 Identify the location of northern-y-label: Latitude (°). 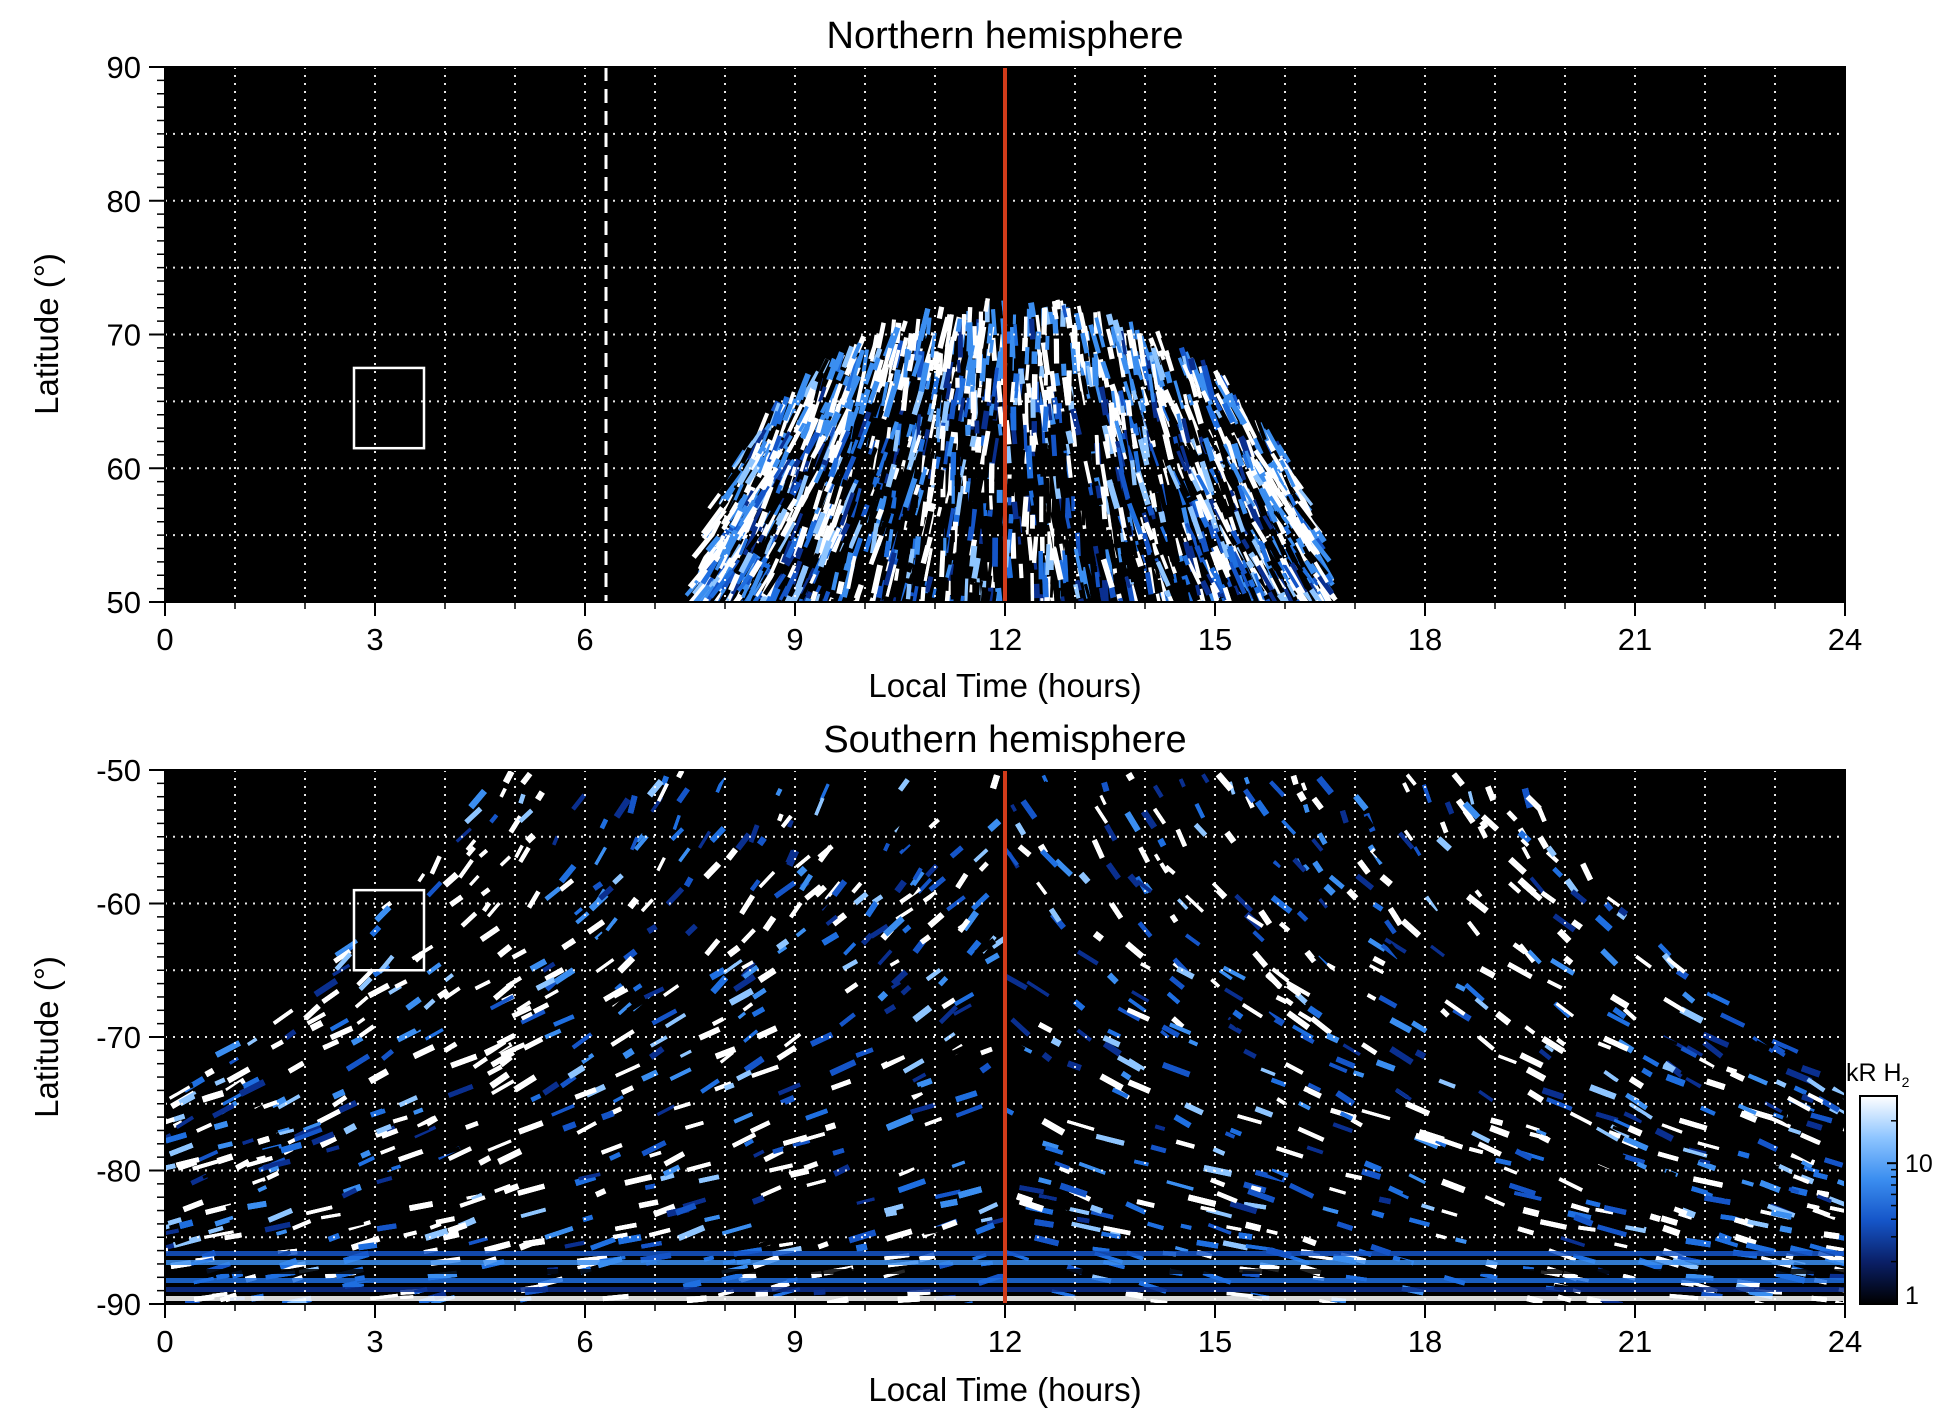
(46, 334).